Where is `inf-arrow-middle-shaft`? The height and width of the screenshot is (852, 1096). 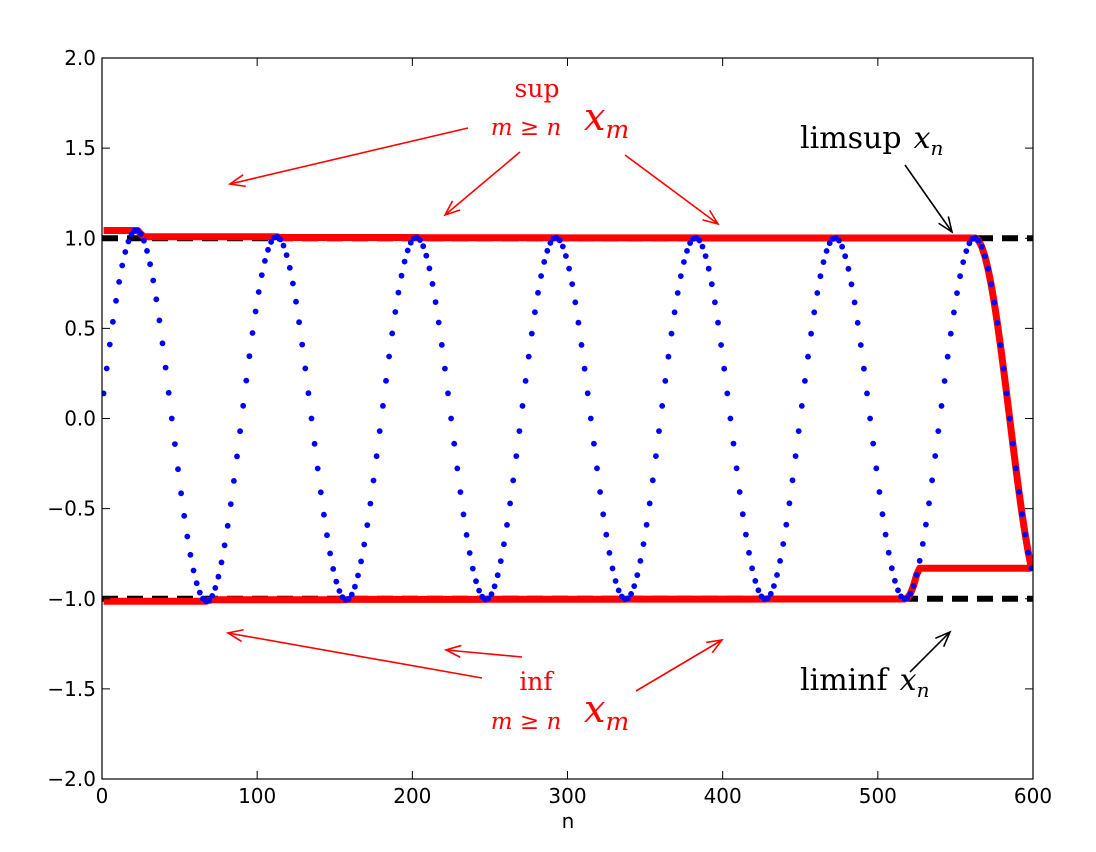 inf-arrow-middle-shaft is located at coordinates (484, 653).